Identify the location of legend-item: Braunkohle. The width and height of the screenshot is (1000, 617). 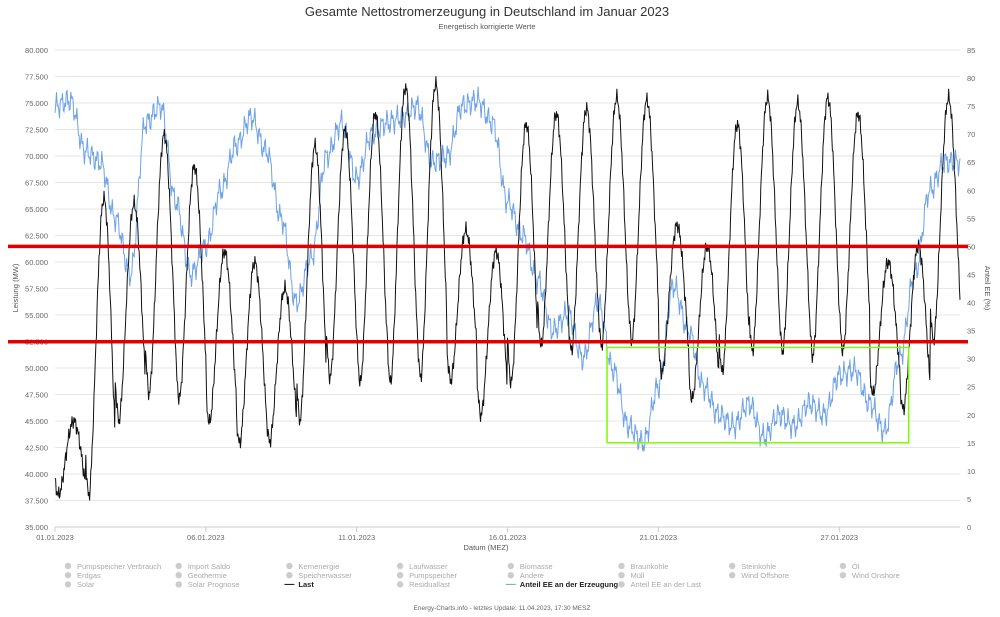
(643, 566).